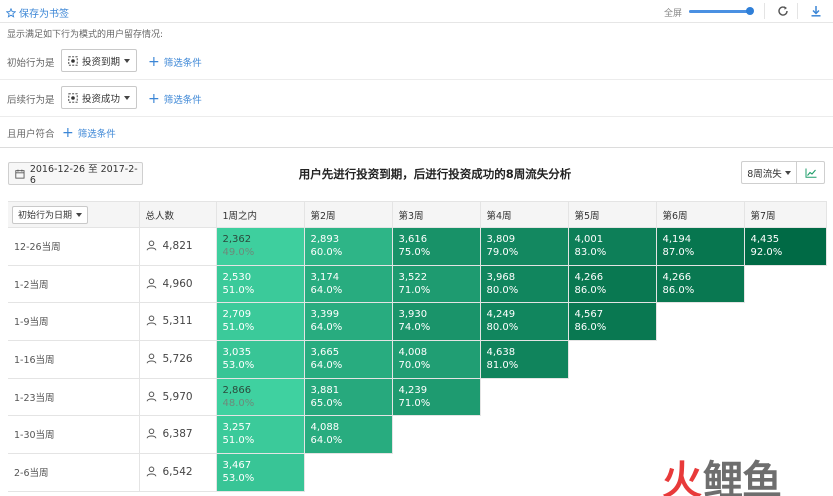  I want to click on retention-cell: 3,035 53.0%, so click(260, 359).